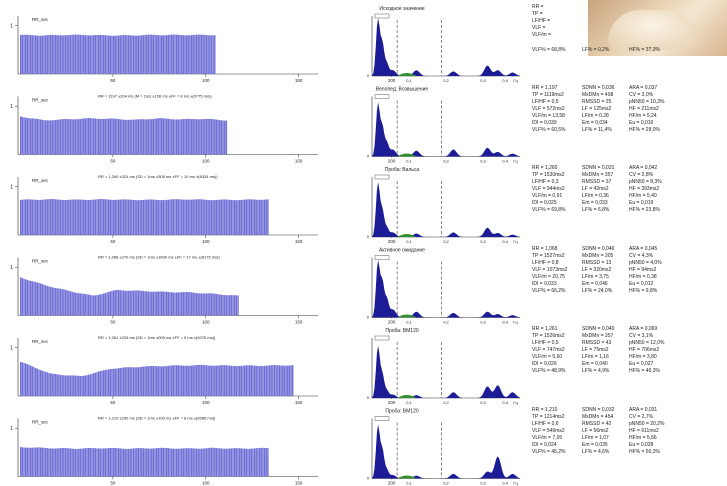  I want to click on stats-row: TP = 1119ms2 MxDMn = 408 CV = 3,0%, so click(604, 95).